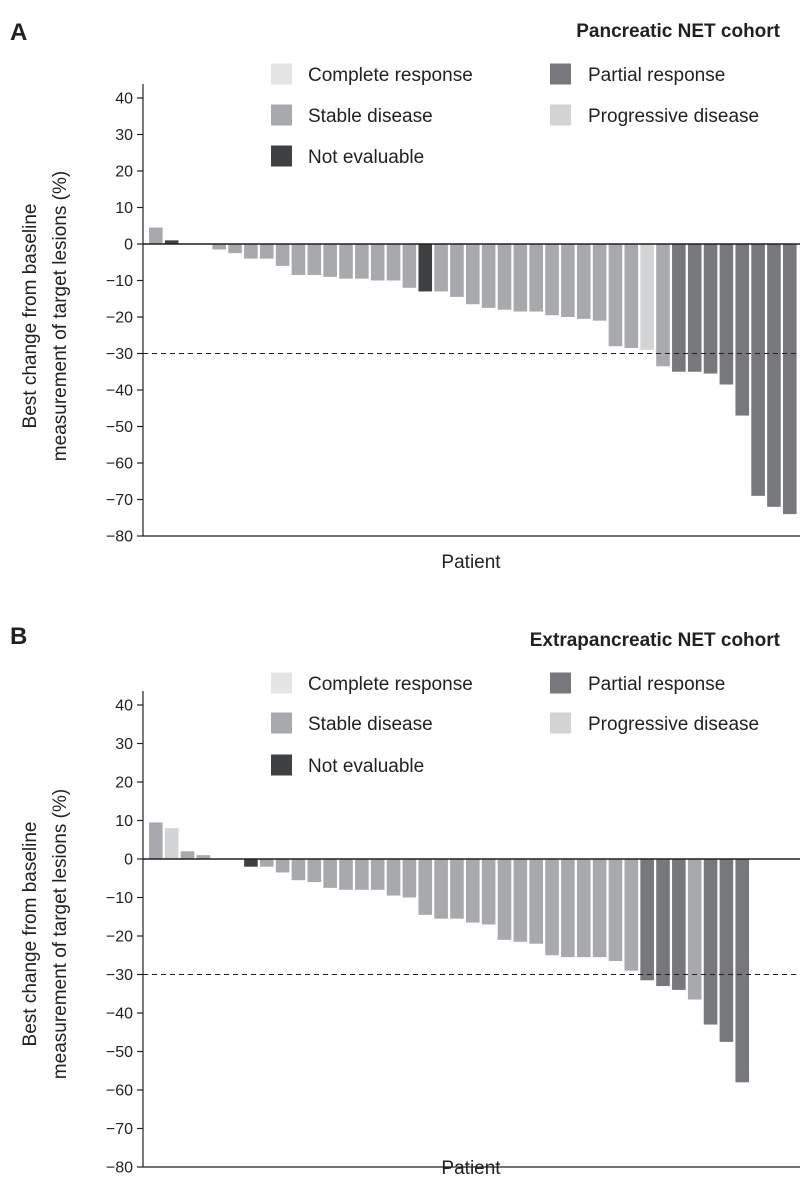  Describe the element at coordinates (390, 75) in the screenshot. I see `legend-label-cr: Complete response` at that location.